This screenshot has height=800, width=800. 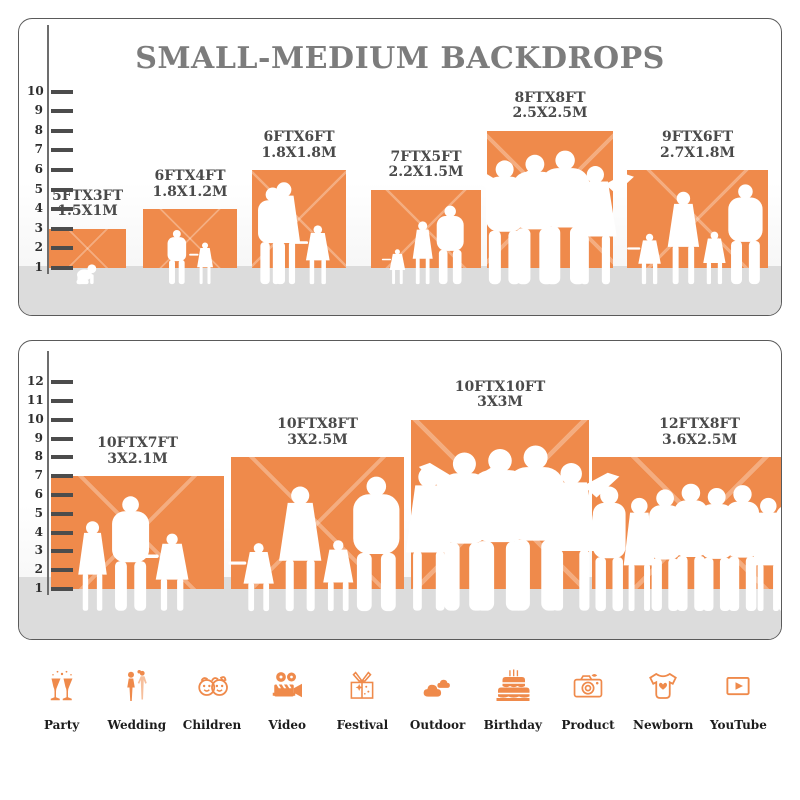 I want to click on bar-size-feet: 5FTX3FT, so click(x=87, y=195).